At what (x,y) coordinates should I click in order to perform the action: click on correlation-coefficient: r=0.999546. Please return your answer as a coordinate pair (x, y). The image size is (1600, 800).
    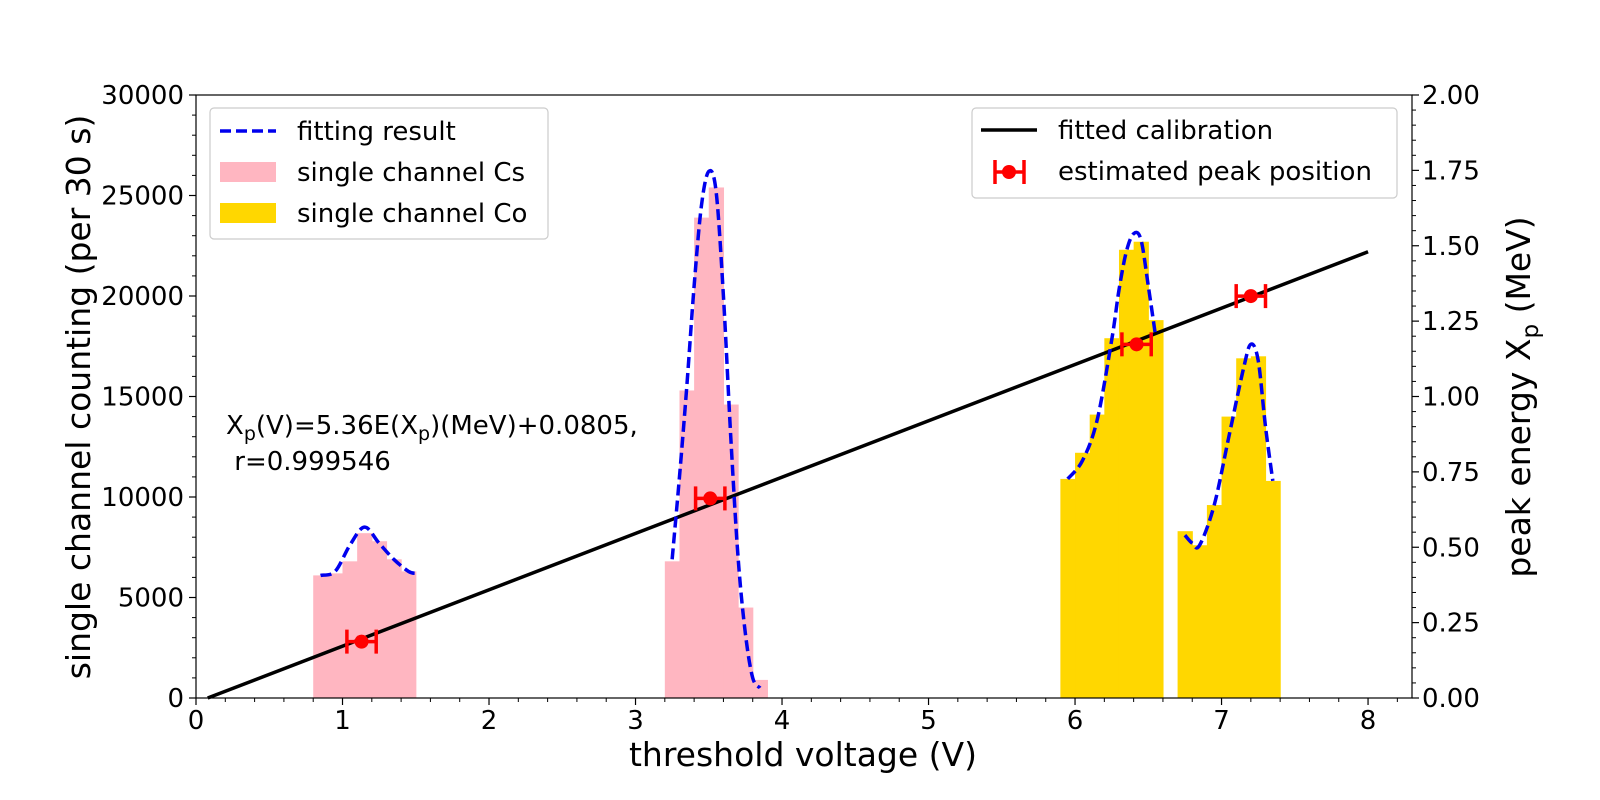
    Looking at the image, I should click on (308, 462).